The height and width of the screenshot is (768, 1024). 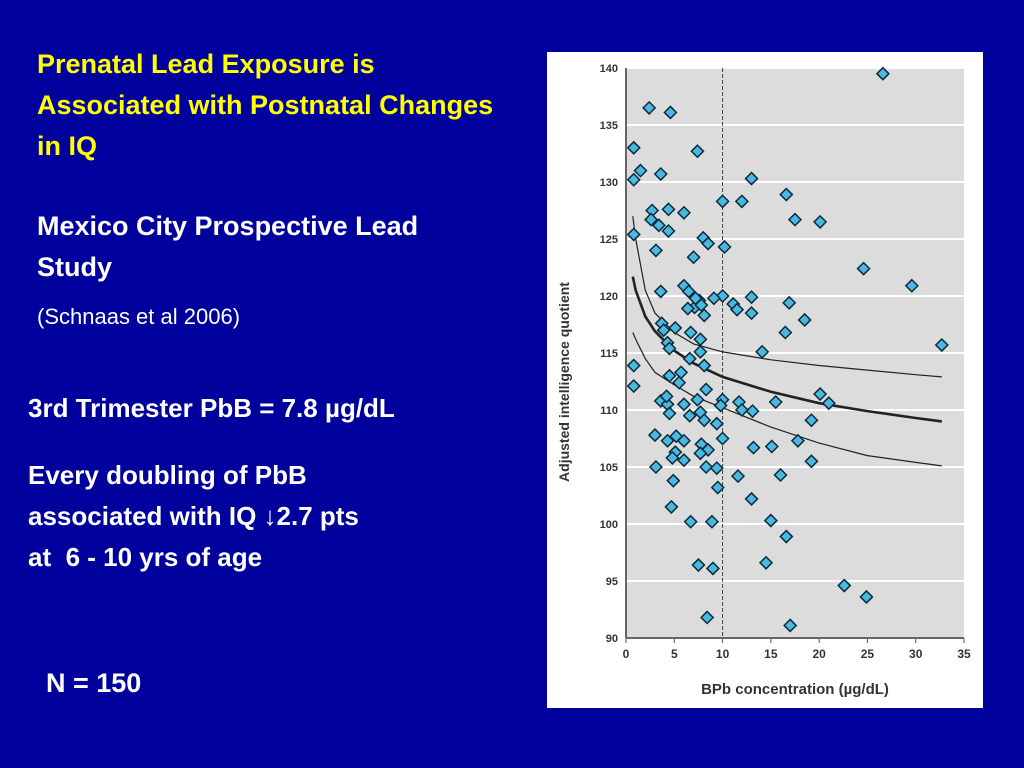 What do you see at coordinates (964, 654) in the screenshot?
I see `x-tick-label: 35` at bounding box center [964, 654].